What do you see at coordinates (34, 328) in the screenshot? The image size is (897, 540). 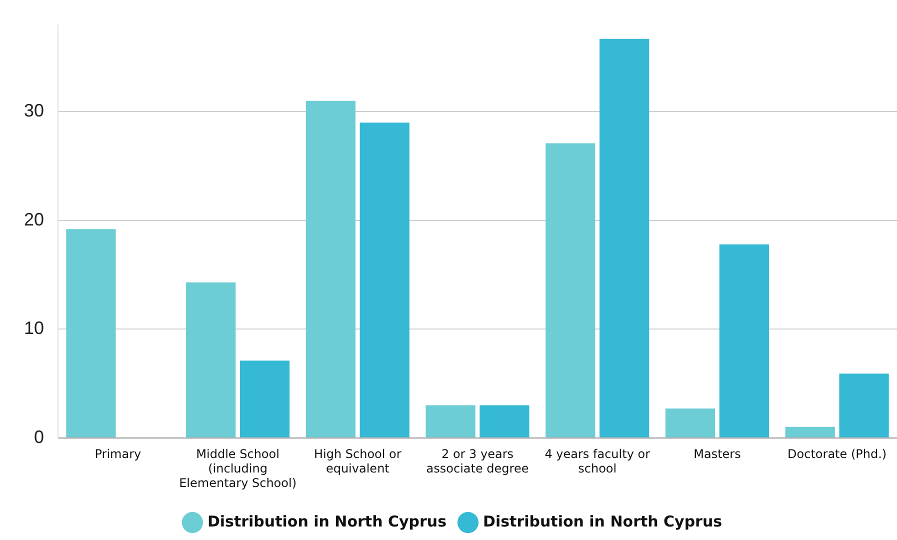 I see `y-tick-label: 10` at bounding box center [34, 328].